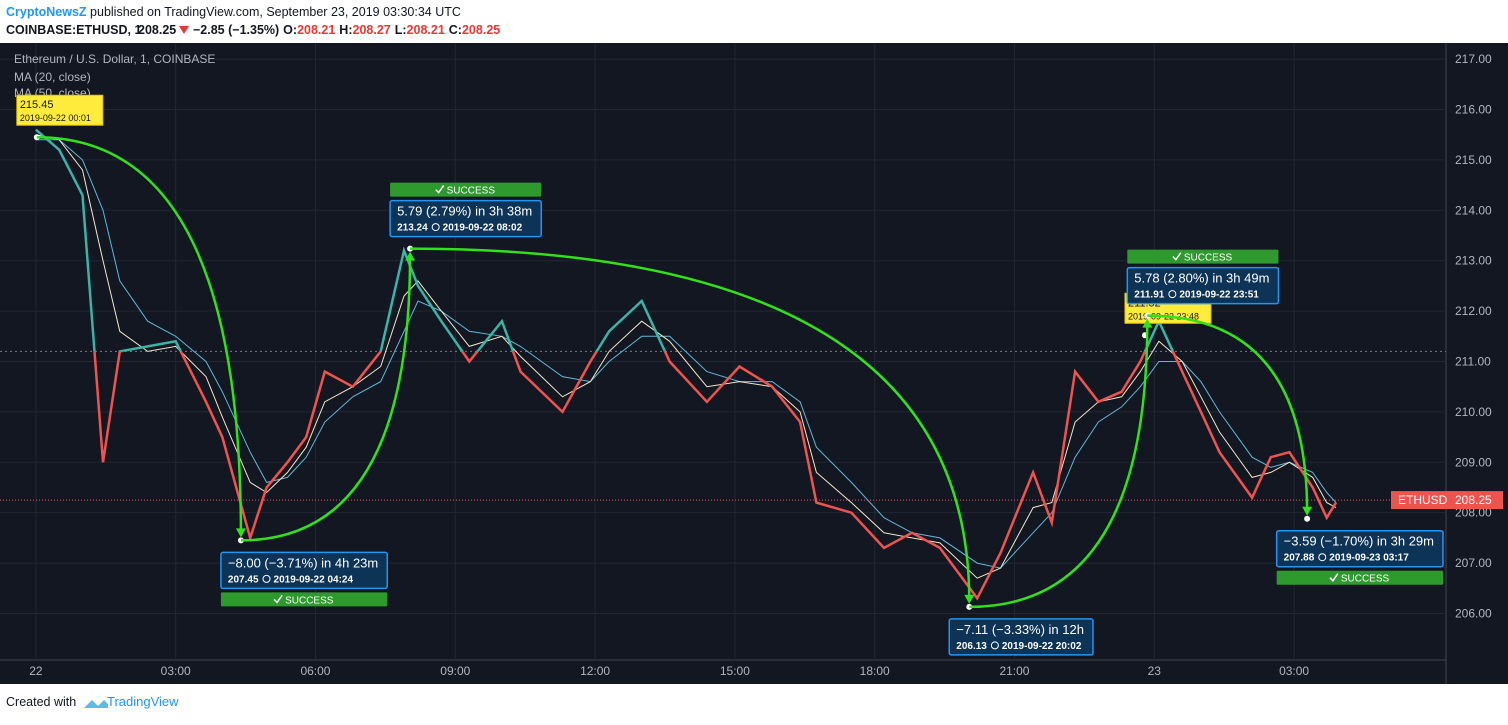 The height and width of the screenshot is (725, 1508). What do you see at coordinates (595, 671) in the screenshot?
I see `x-tick-label: 12:00` at bounding box center [595, 671].